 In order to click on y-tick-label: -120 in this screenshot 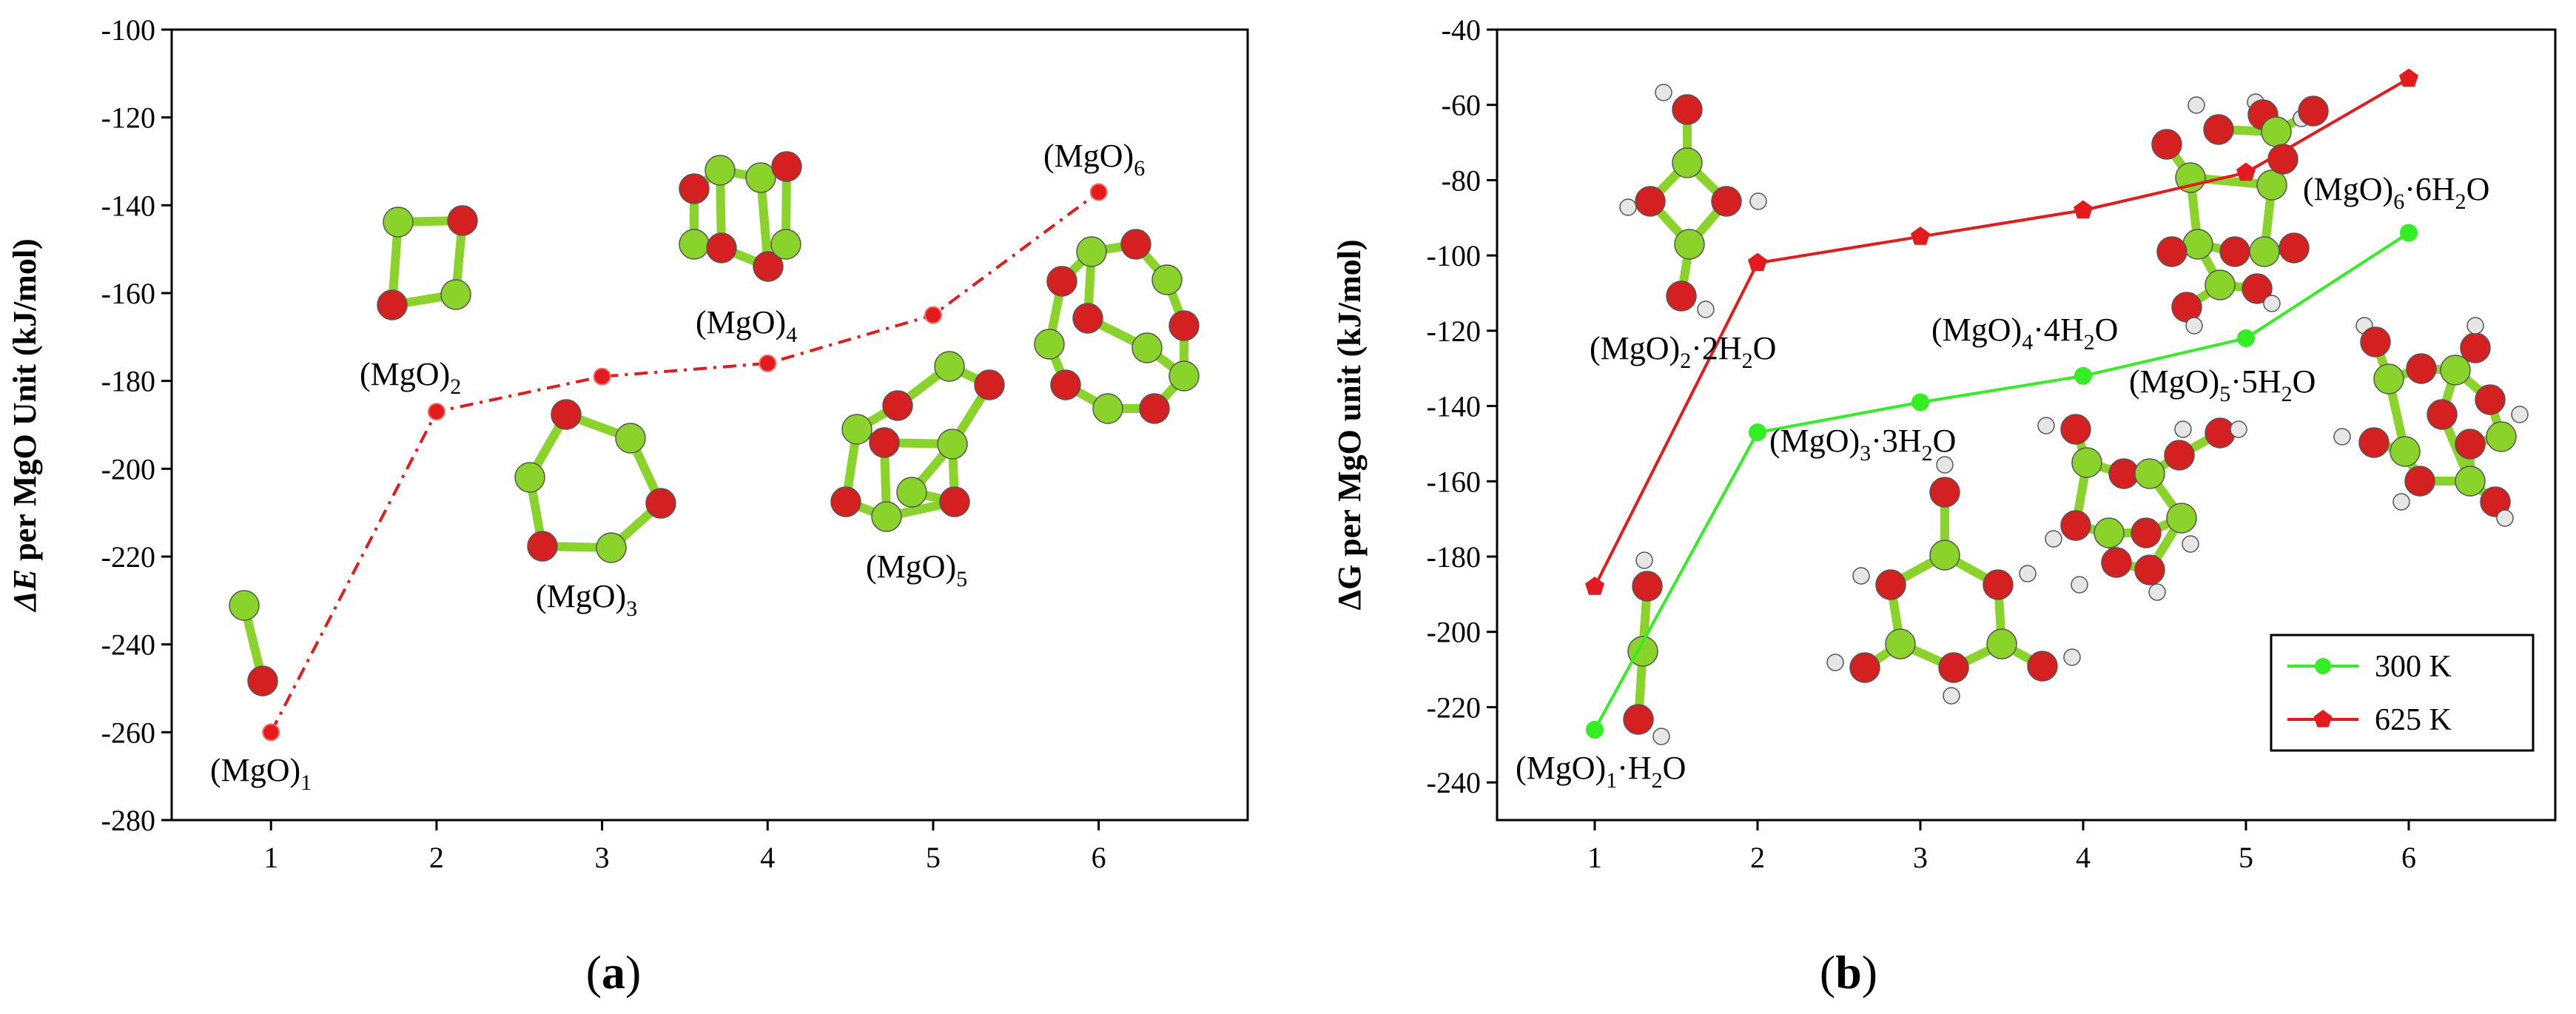, I will do `click(1454, 331)`.